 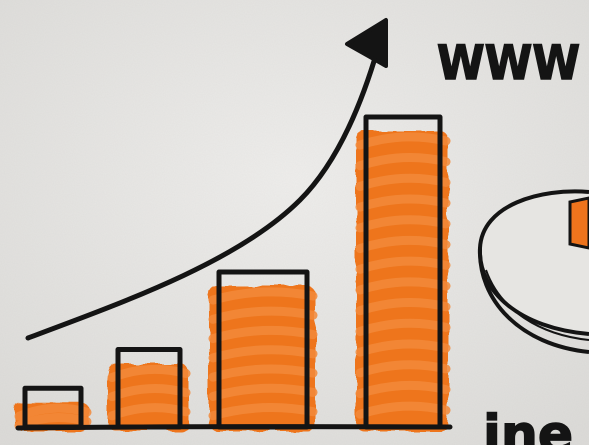 What do you see at coordinates (234, 427) in the screenshot?
I see `chart-baseline` at bounding box center [234, 427].